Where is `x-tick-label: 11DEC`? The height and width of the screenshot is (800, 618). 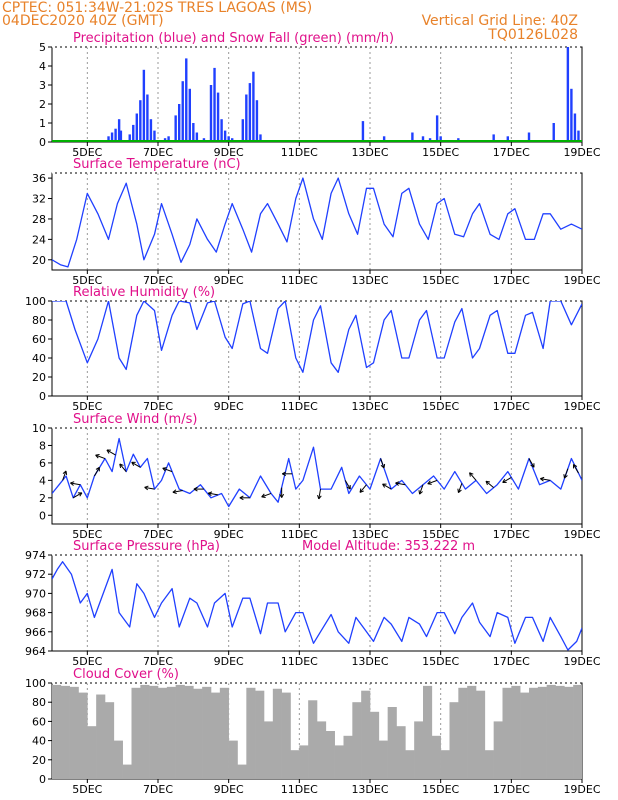 x-tick-label: 11DEC is located at coordinates (299, 534).